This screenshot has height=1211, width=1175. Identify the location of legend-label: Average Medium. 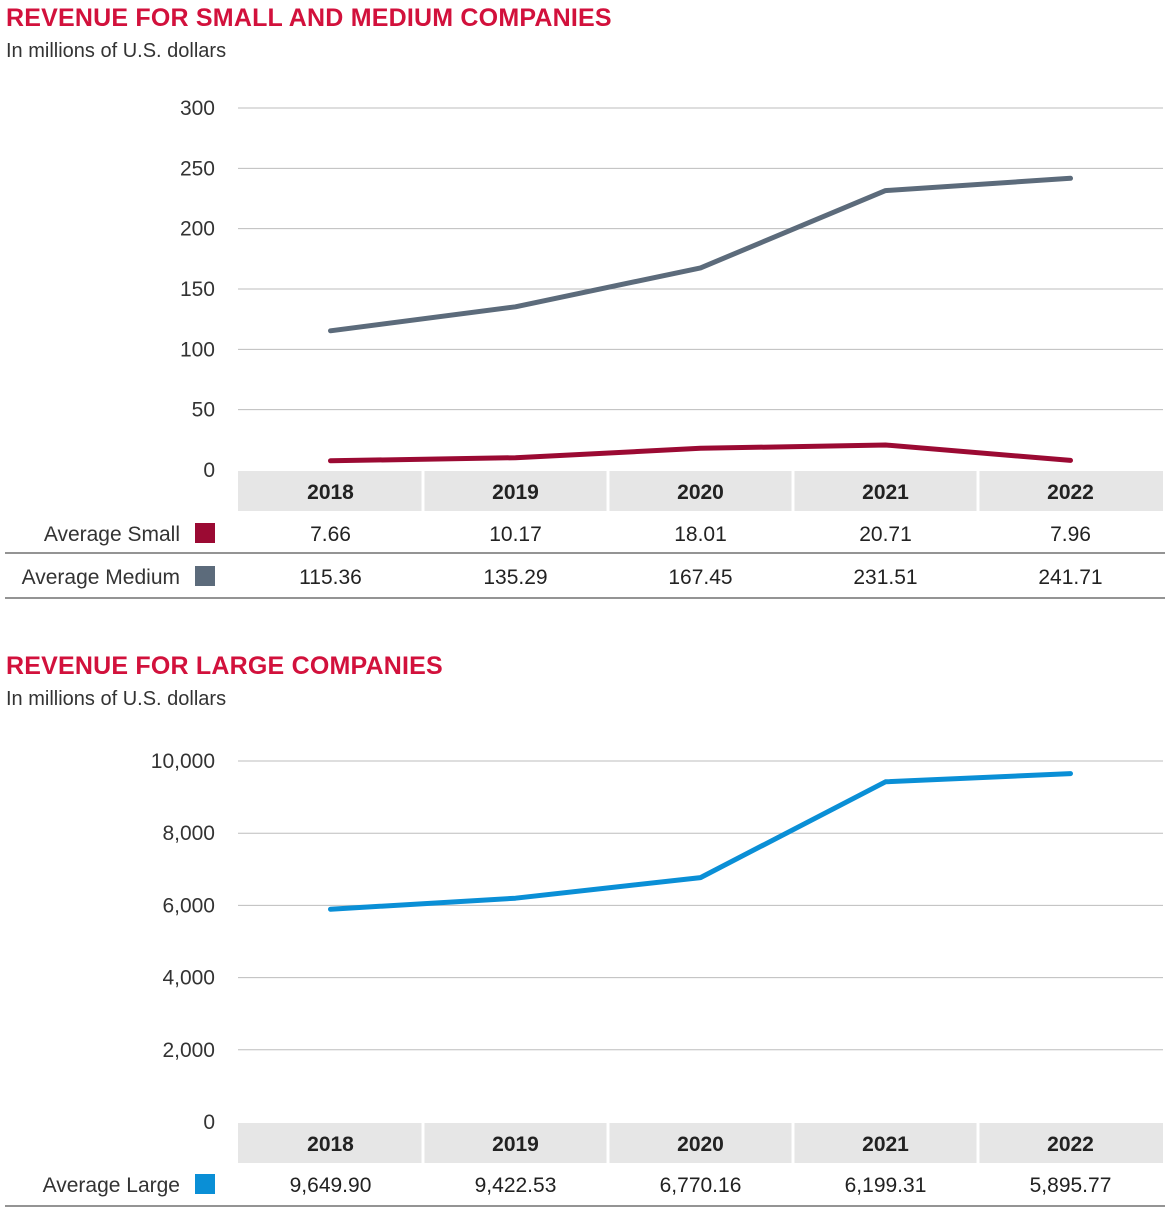
(101, 577).